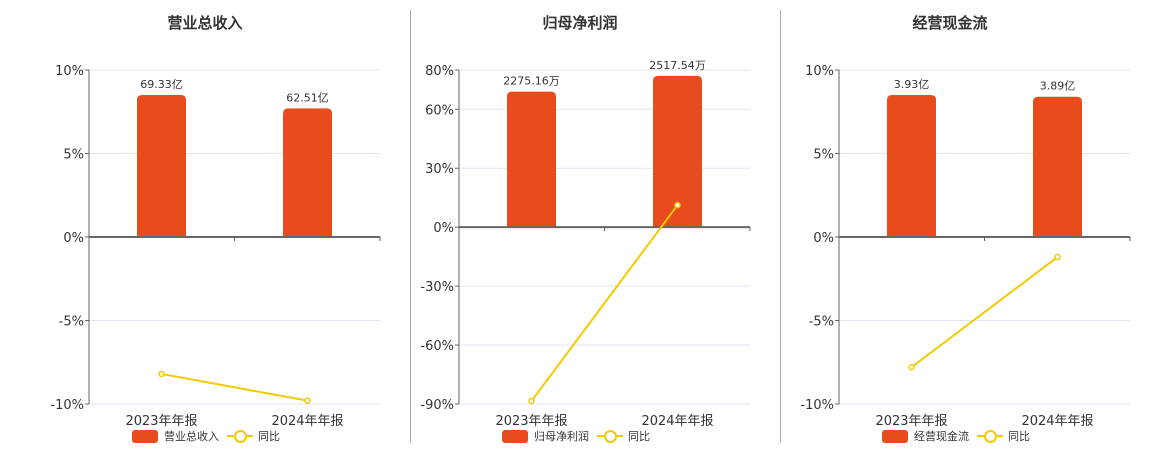 Image resolution: width=1160 pixels, height=450 pixels. Describe the element at coordinates (580, 23) in the screenshot. I see `chart-title: 归母净利润` at that location.